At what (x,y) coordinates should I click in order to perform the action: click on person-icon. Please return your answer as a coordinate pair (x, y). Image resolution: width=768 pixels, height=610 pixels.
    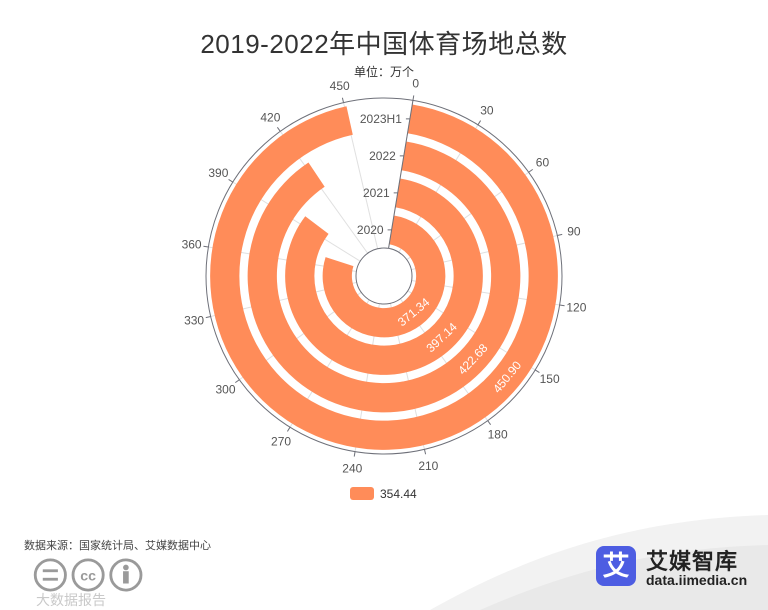
    Looking at the image, I should click on (126, 575).